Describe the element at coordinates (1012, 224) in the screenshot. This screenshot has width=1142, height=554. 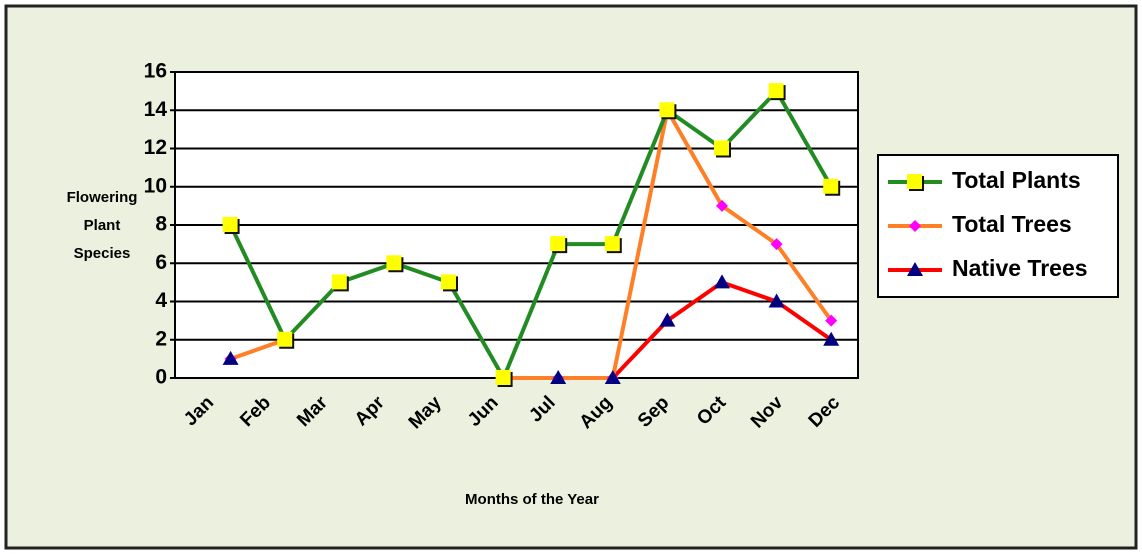
I see `legend-label: Total Trees` at that location.